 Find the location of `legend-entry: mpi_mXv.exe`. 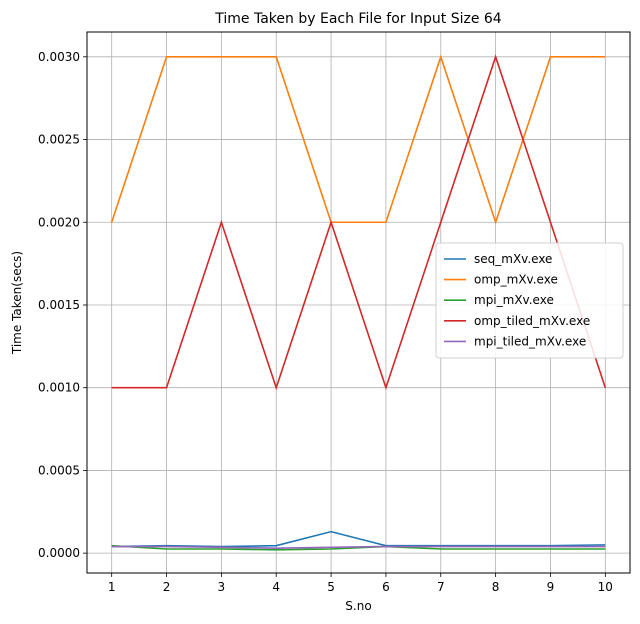

legend-entry: mpi_mXv.exe is located at coordinates (514, 300).